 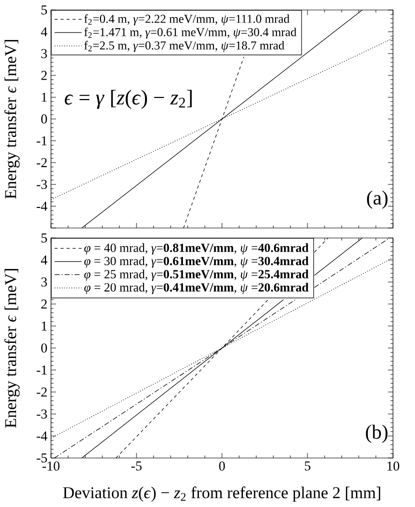 What do you see at coordinates (136, 466) in the screenshot?
I see `x-tick-label: -5` at bounding box center [136, 466].